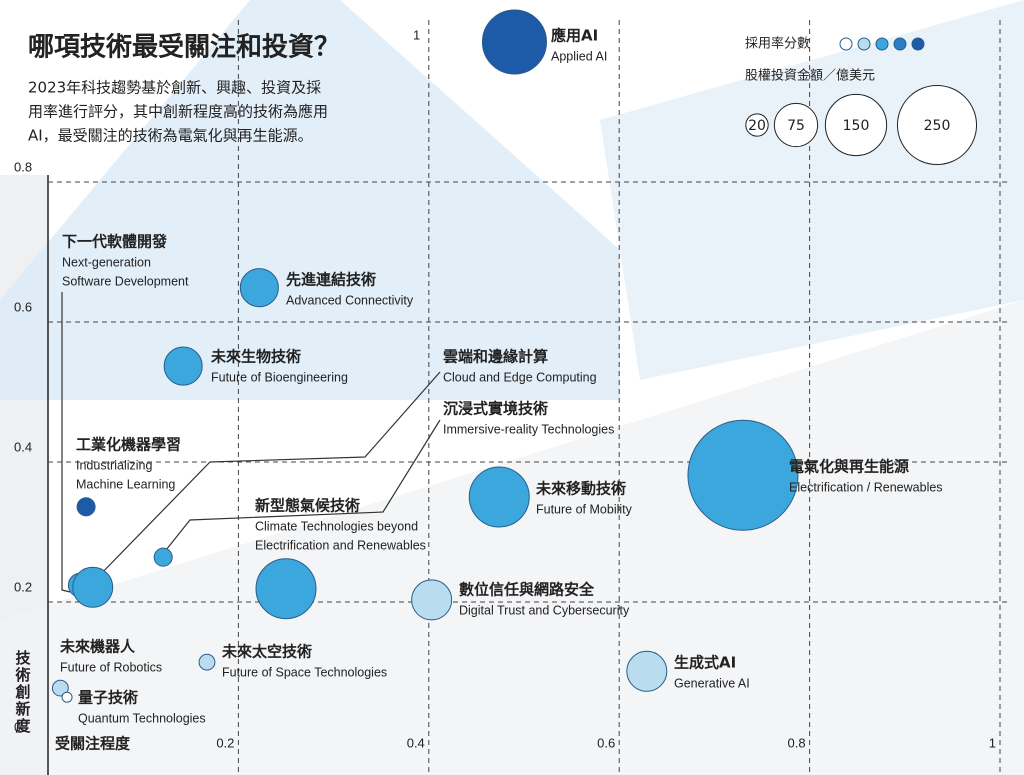  What do you see at coordinates (266, 652) in the screenshot?
I see `bubble-label: 未來太空技術` at bounding box center [266, 652].